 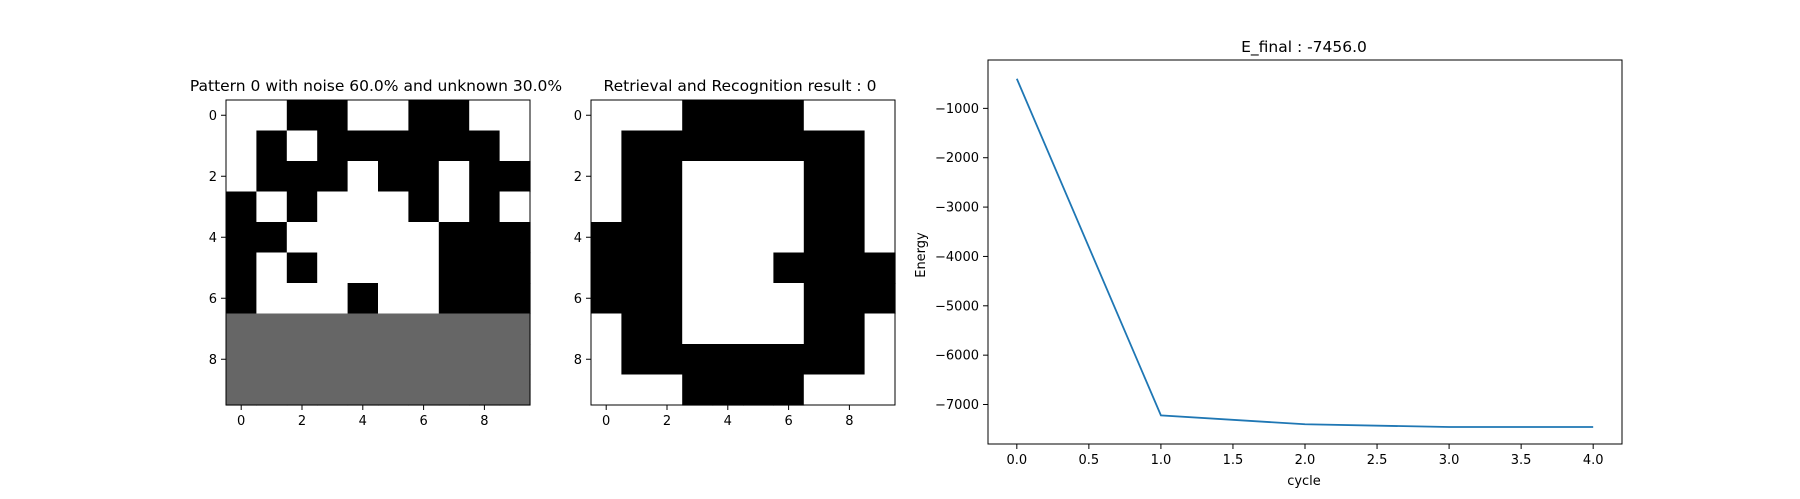 What do you see at coordinates (1233, 460) in the screenshot?
I see `x-tick-label: 1.5` at bounding box center [1233, 460].